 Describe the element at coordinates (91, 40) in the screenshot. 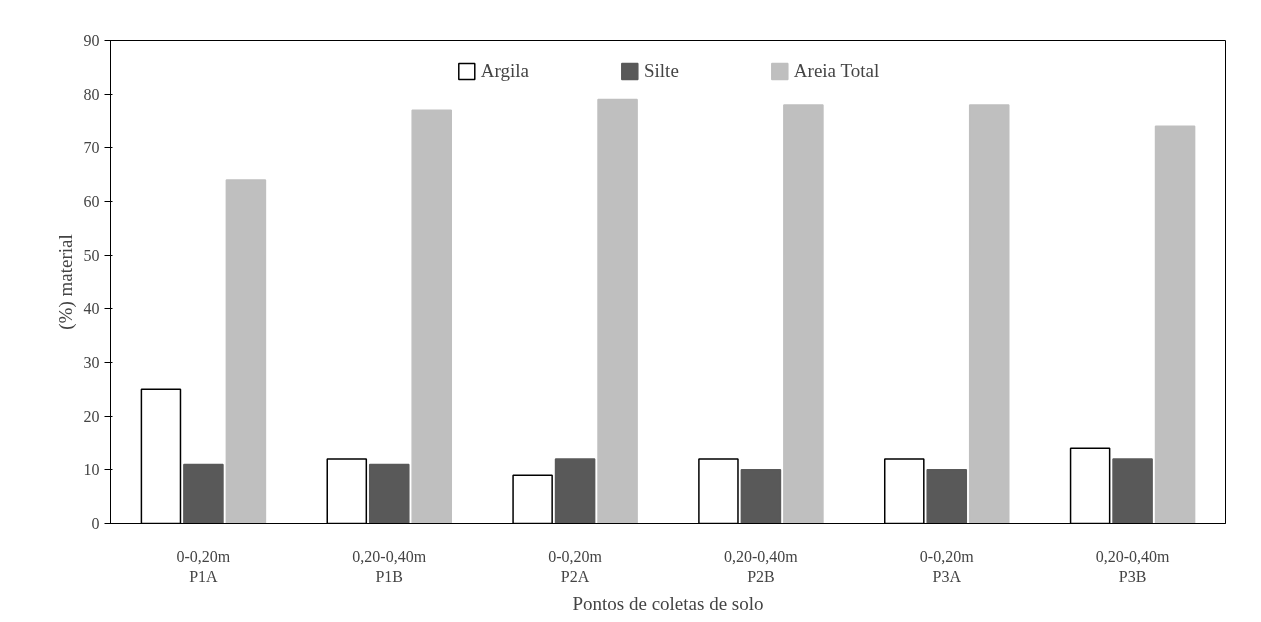

I see `y-tick-label: 90` at that location.